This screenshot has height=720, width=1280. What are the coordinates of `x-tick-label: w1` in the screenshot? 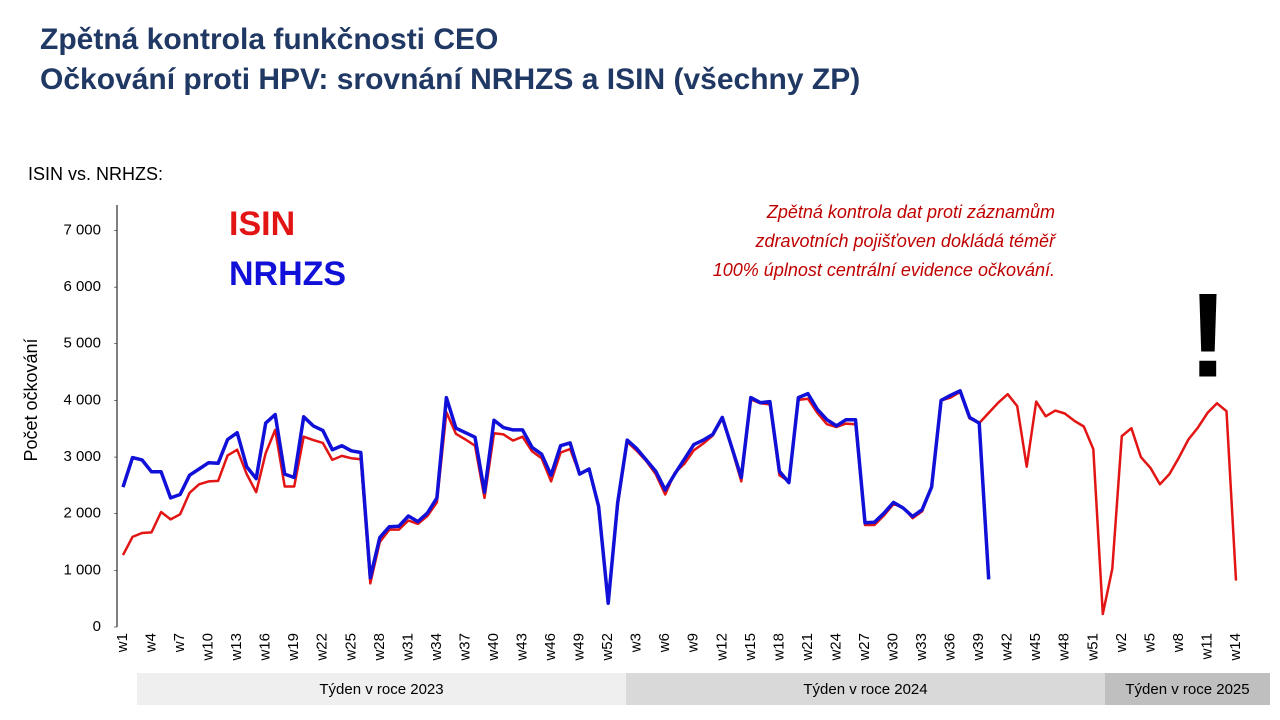 It's located at (122, 643).